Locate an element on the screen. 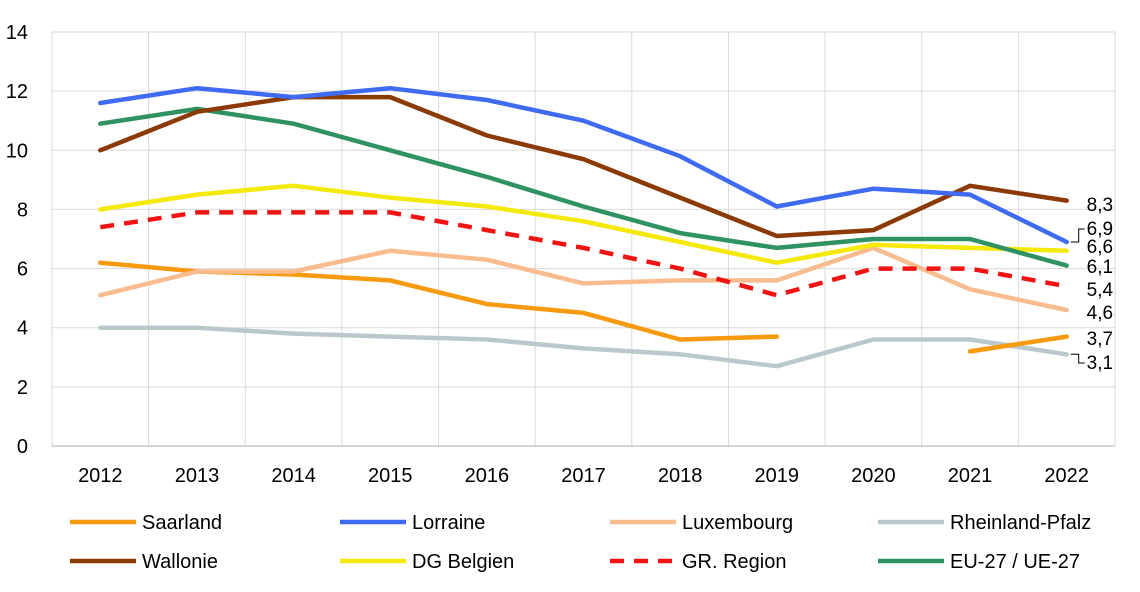  y-tick-label: 12 is located at coordinates (17, 92).